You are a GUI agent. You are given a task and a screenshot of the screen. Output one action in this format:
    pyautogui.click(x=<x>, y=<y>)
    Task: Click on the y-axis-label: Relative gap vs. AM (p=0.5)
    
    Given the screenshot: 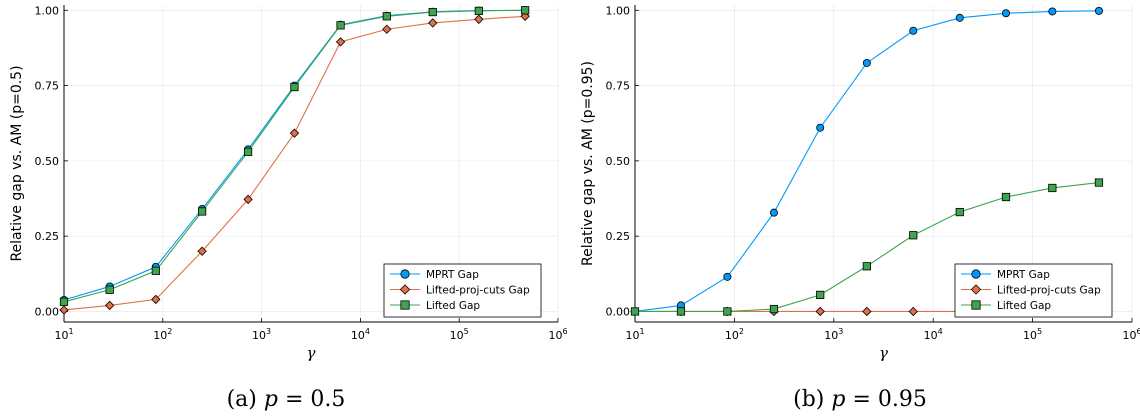 What is the action you would take?
    pyautogui.click(x=17, y=163)
    